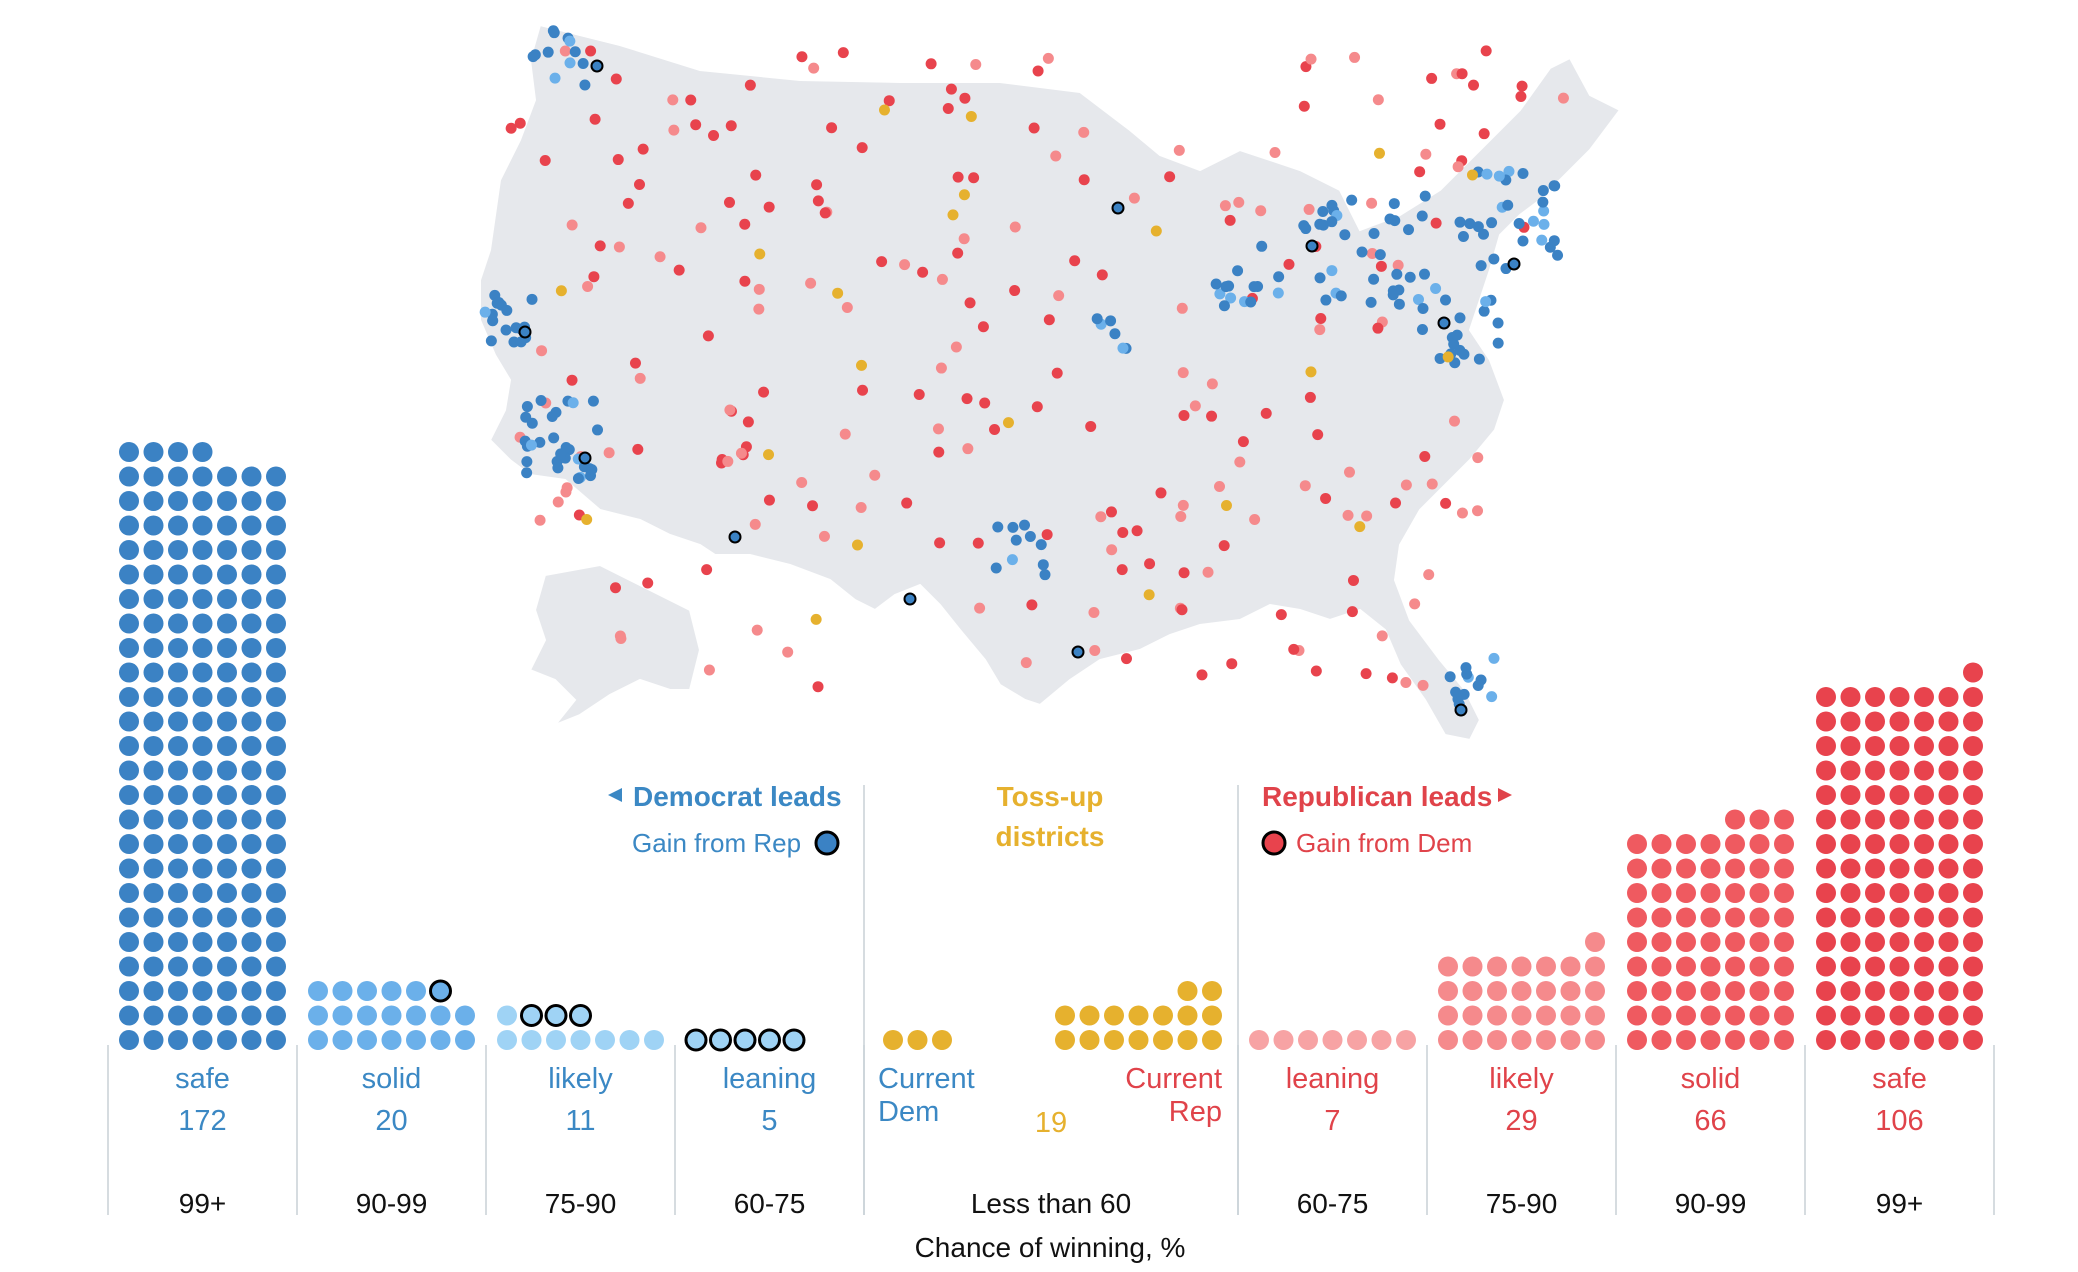 Image resolution: width=2078 pixels, height=1272 pixels. What do you see at coordinates (737, 796) in the screenshot?
I see `dem-leads-title: Democrat leads` at bounding box center [737, 796].